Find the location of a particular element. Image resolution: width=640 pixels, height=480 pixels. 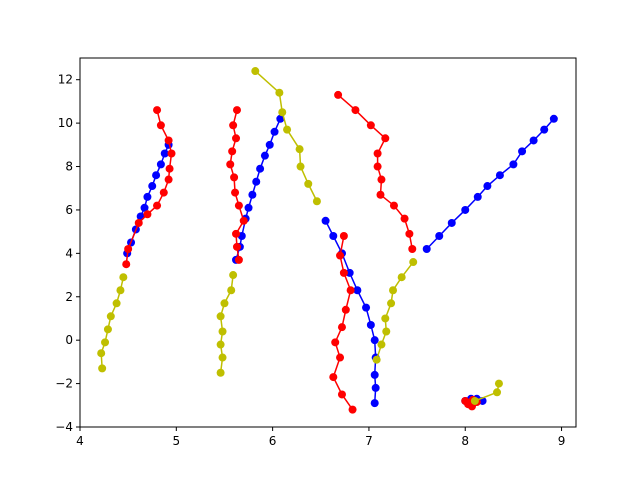

y-tick-label: 10 is located at coordinates (65, 123).